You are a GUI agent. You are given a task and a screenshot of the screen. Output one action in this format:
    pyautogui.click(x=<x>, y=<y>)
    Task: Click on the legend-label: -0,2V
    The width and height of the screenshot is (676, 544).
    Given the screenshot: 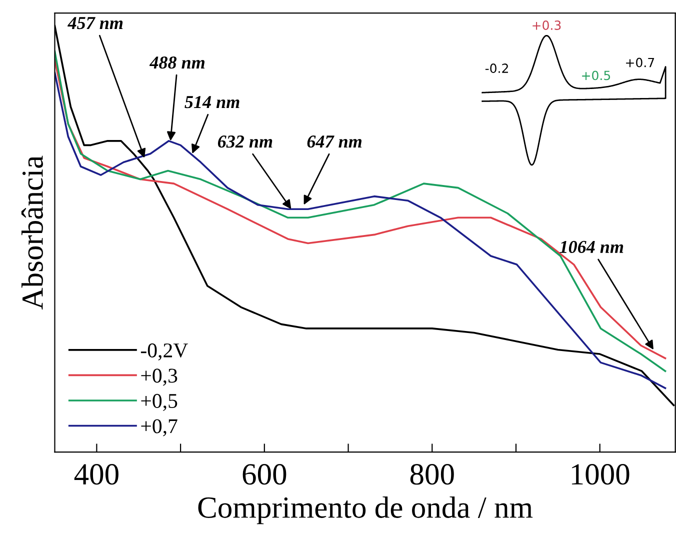 What is the action you would take?
    pyautogui.click(x=164, y=351)
    